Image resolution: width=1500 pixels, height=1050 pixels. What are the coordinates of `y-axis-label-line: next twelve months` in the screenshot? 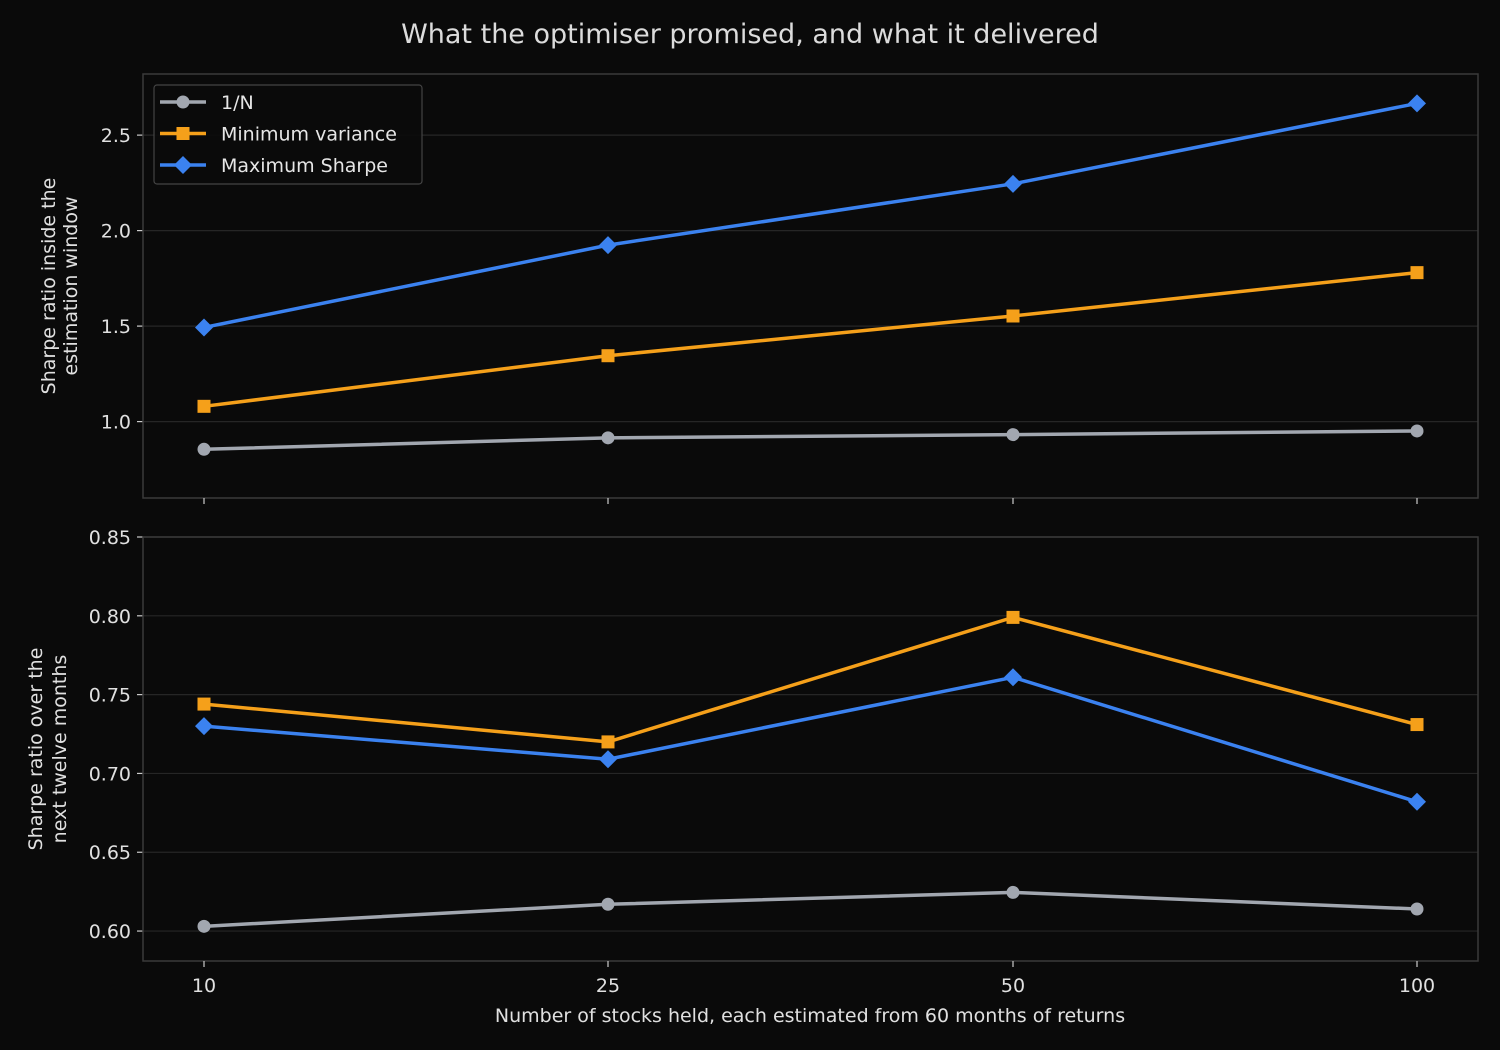 It's located at (60, 749).